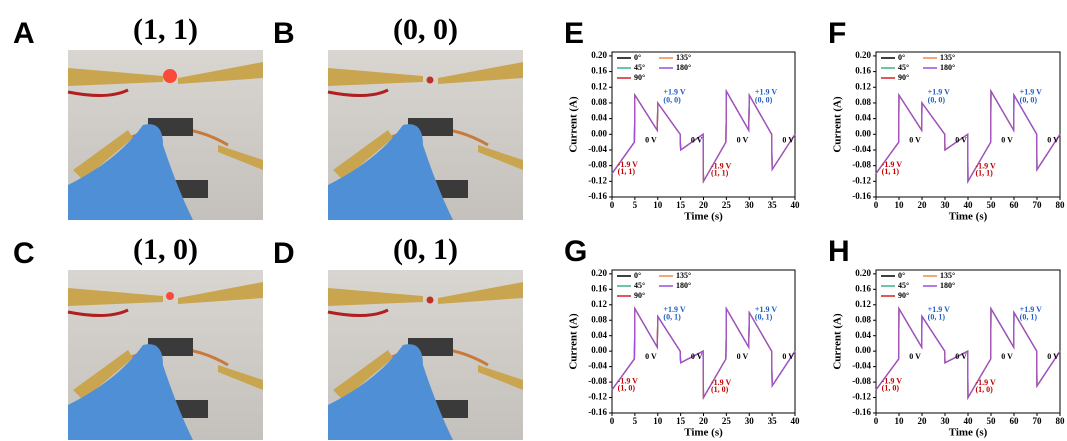 This screenshot has height=441, width=1067. What do you see at coordinates (98, 312) in the screenshot?
I see `wire` at bounding box center [98, 312].